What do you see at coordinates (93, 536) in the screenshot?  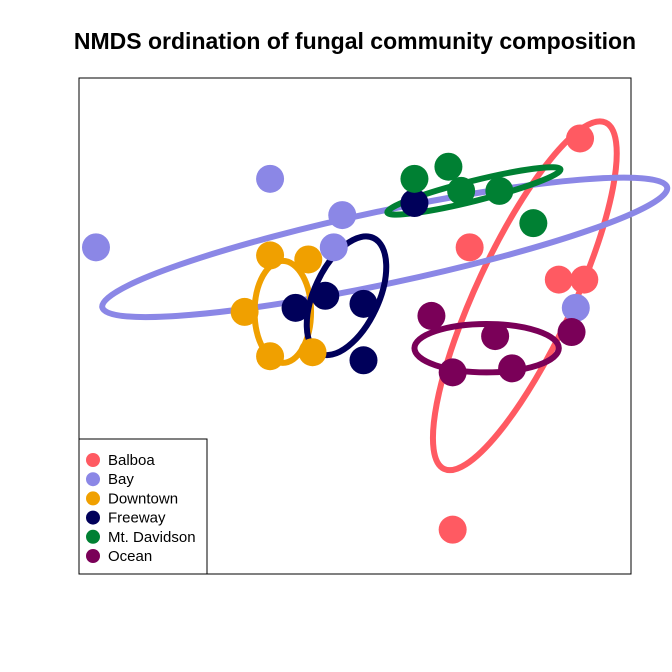 I see `legend-marker-mt-davidson` at bounding box center [93, 536].